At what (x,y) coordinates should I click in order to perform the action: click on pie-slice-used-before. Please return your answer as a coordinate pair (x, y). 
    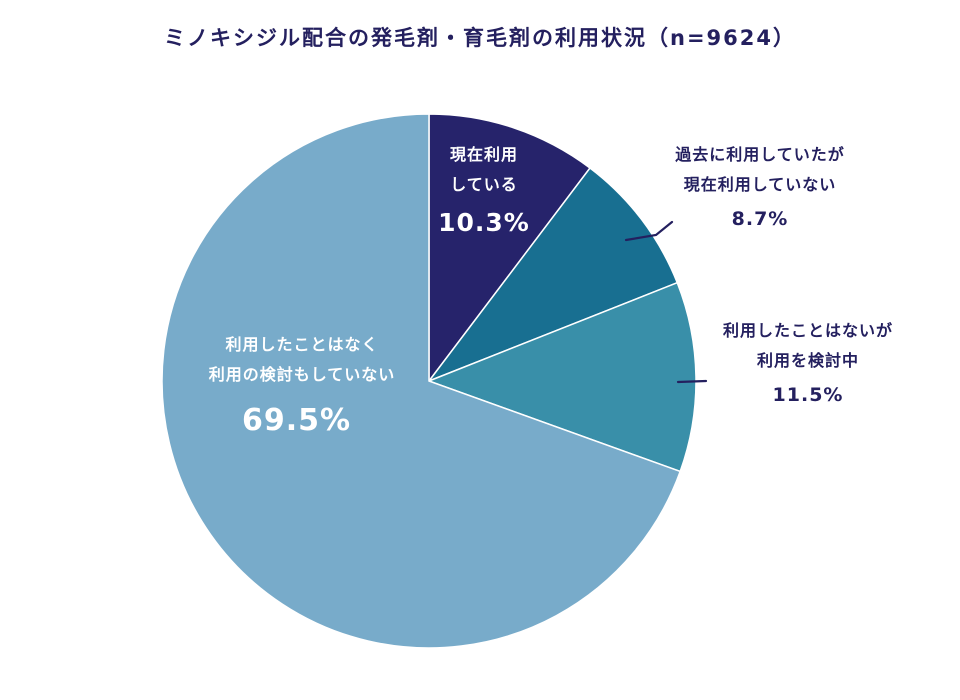
    Looking at the image, I should click on (552, 274).